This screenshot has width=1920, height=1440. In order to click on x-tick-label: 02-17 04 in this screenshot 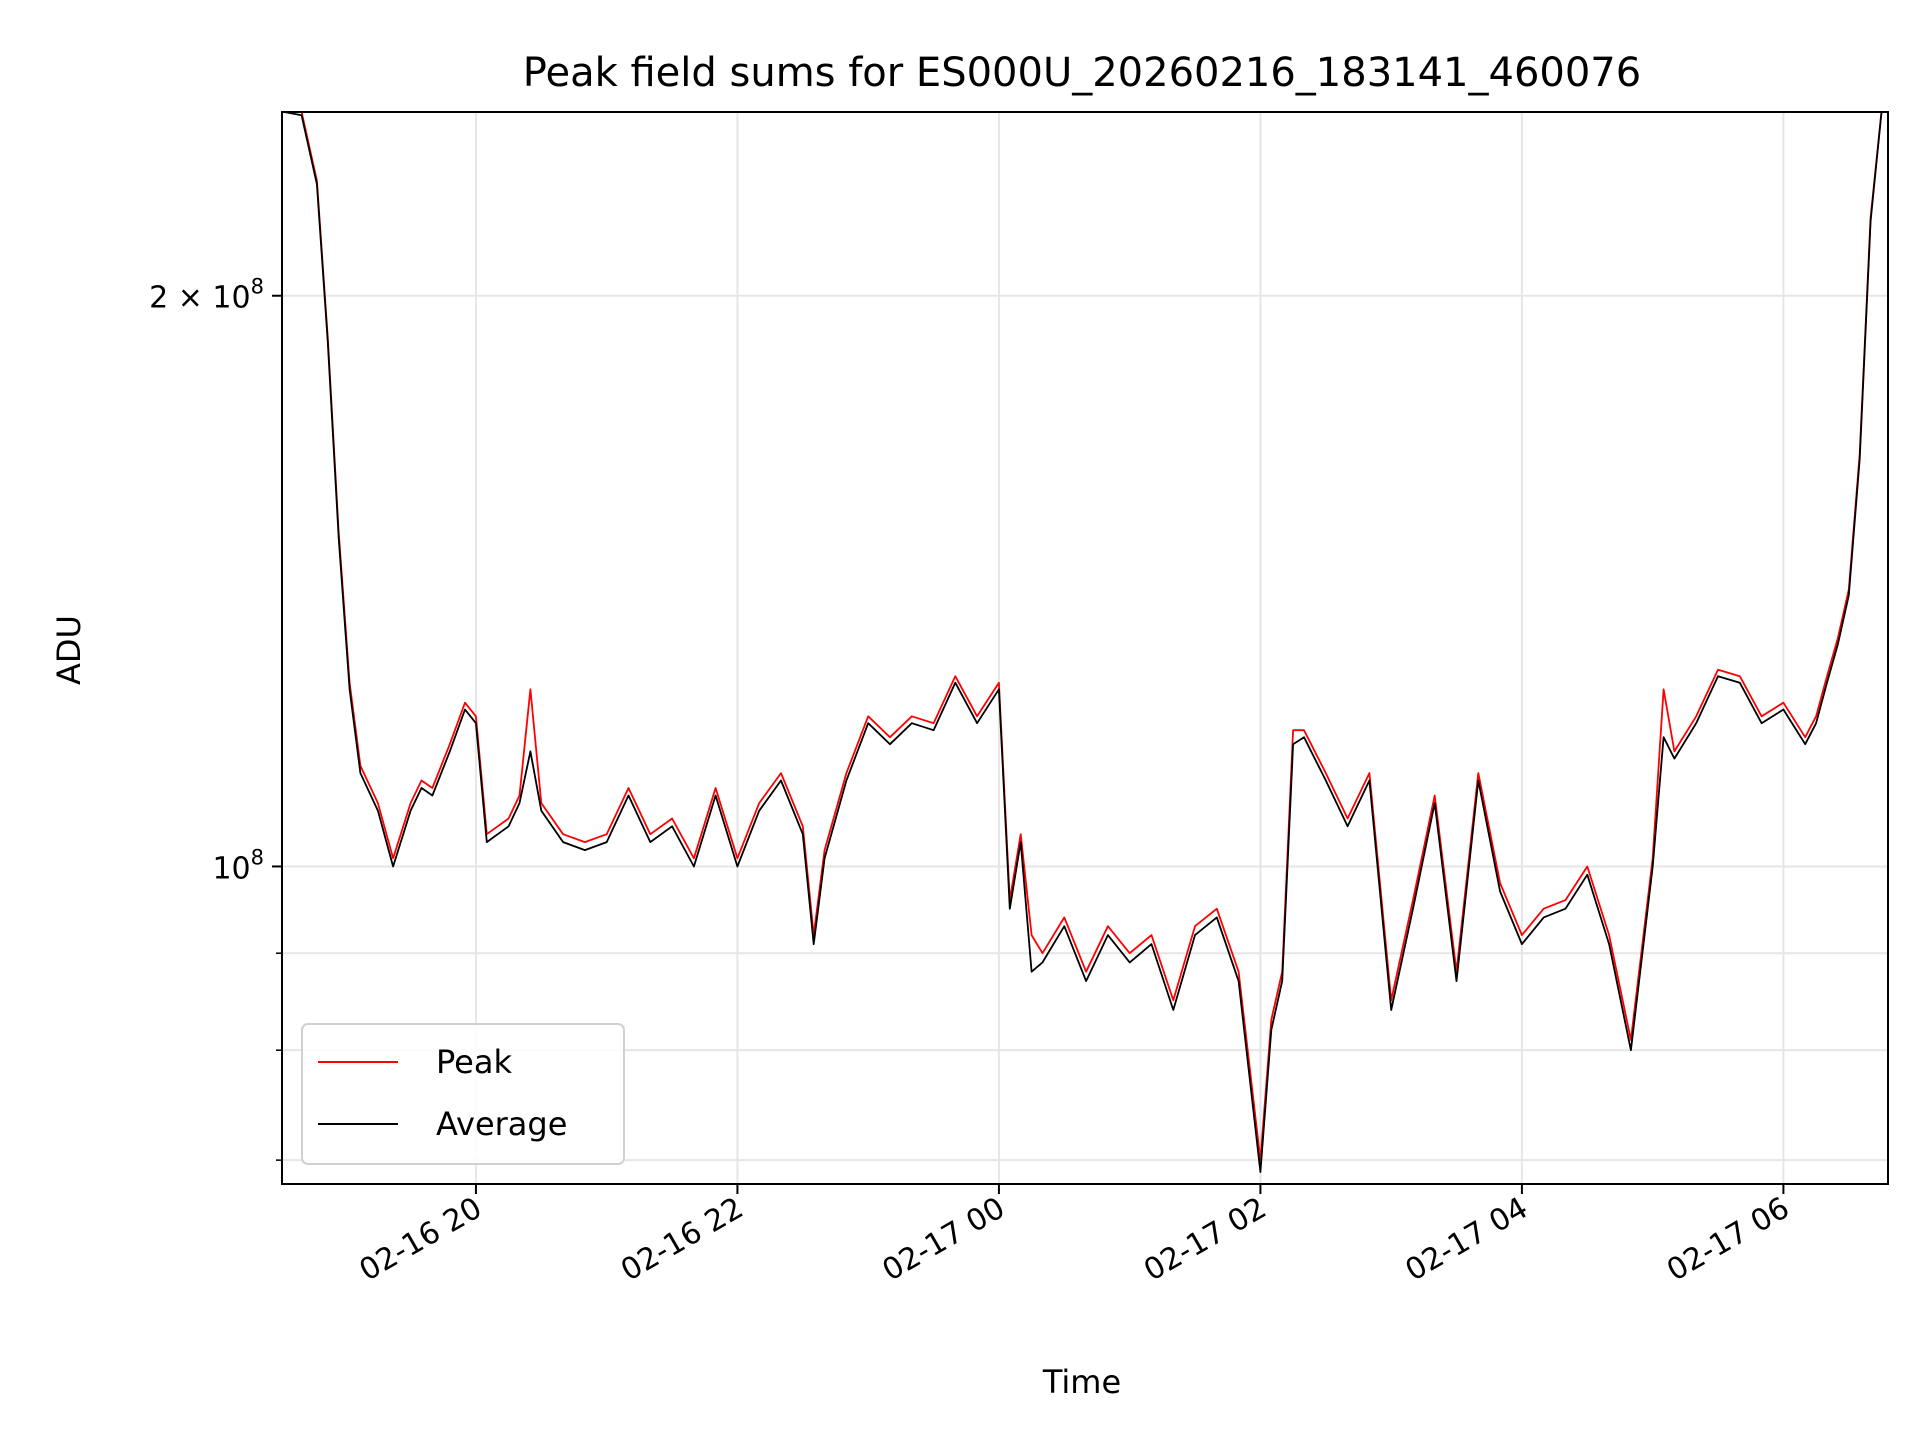, I will do `click(1467, 1240)`.